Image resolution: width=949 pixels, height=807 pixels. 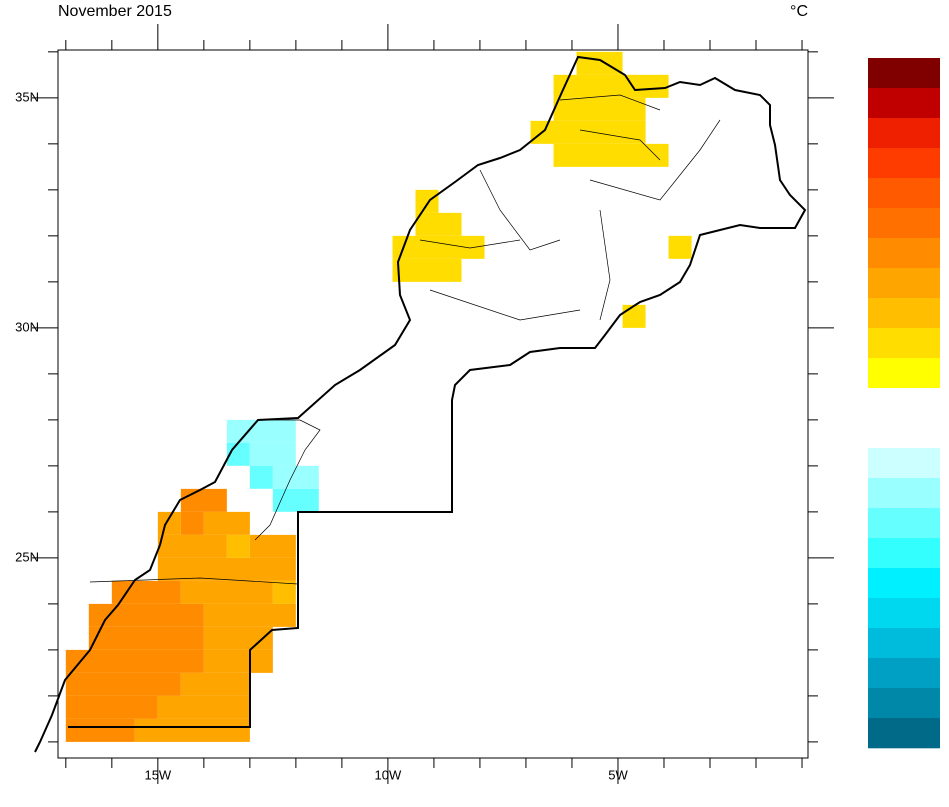 What do you see at coordinates (618, 774) in the screenshot?
I see `x-tick-label: 5W` at bounding box center [618, 774].